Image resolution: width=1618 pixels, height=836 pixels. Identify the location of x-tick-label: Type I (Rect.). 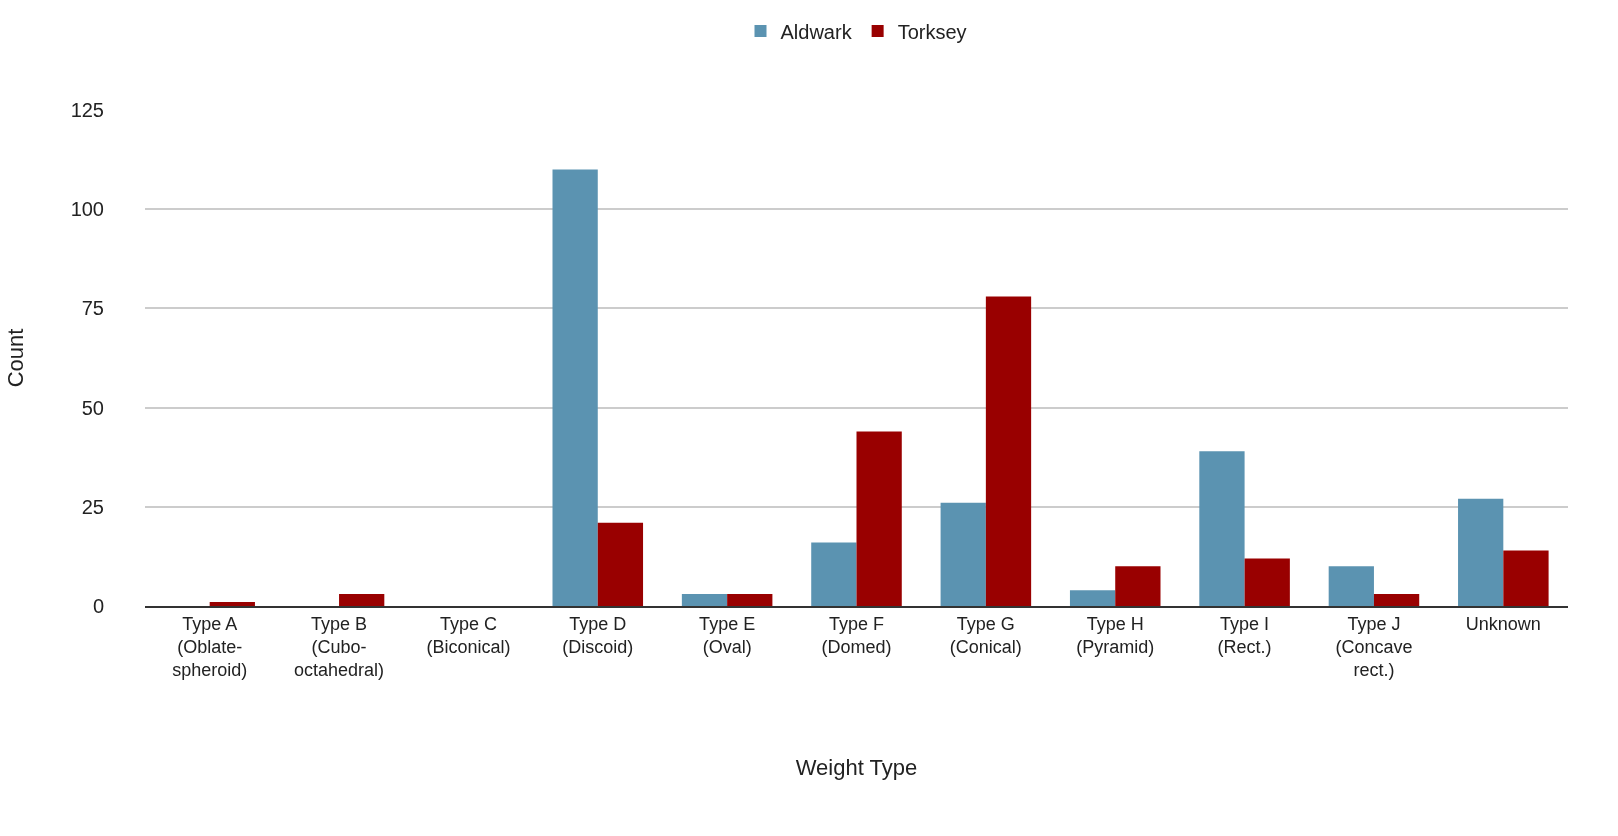
(1244, 635).